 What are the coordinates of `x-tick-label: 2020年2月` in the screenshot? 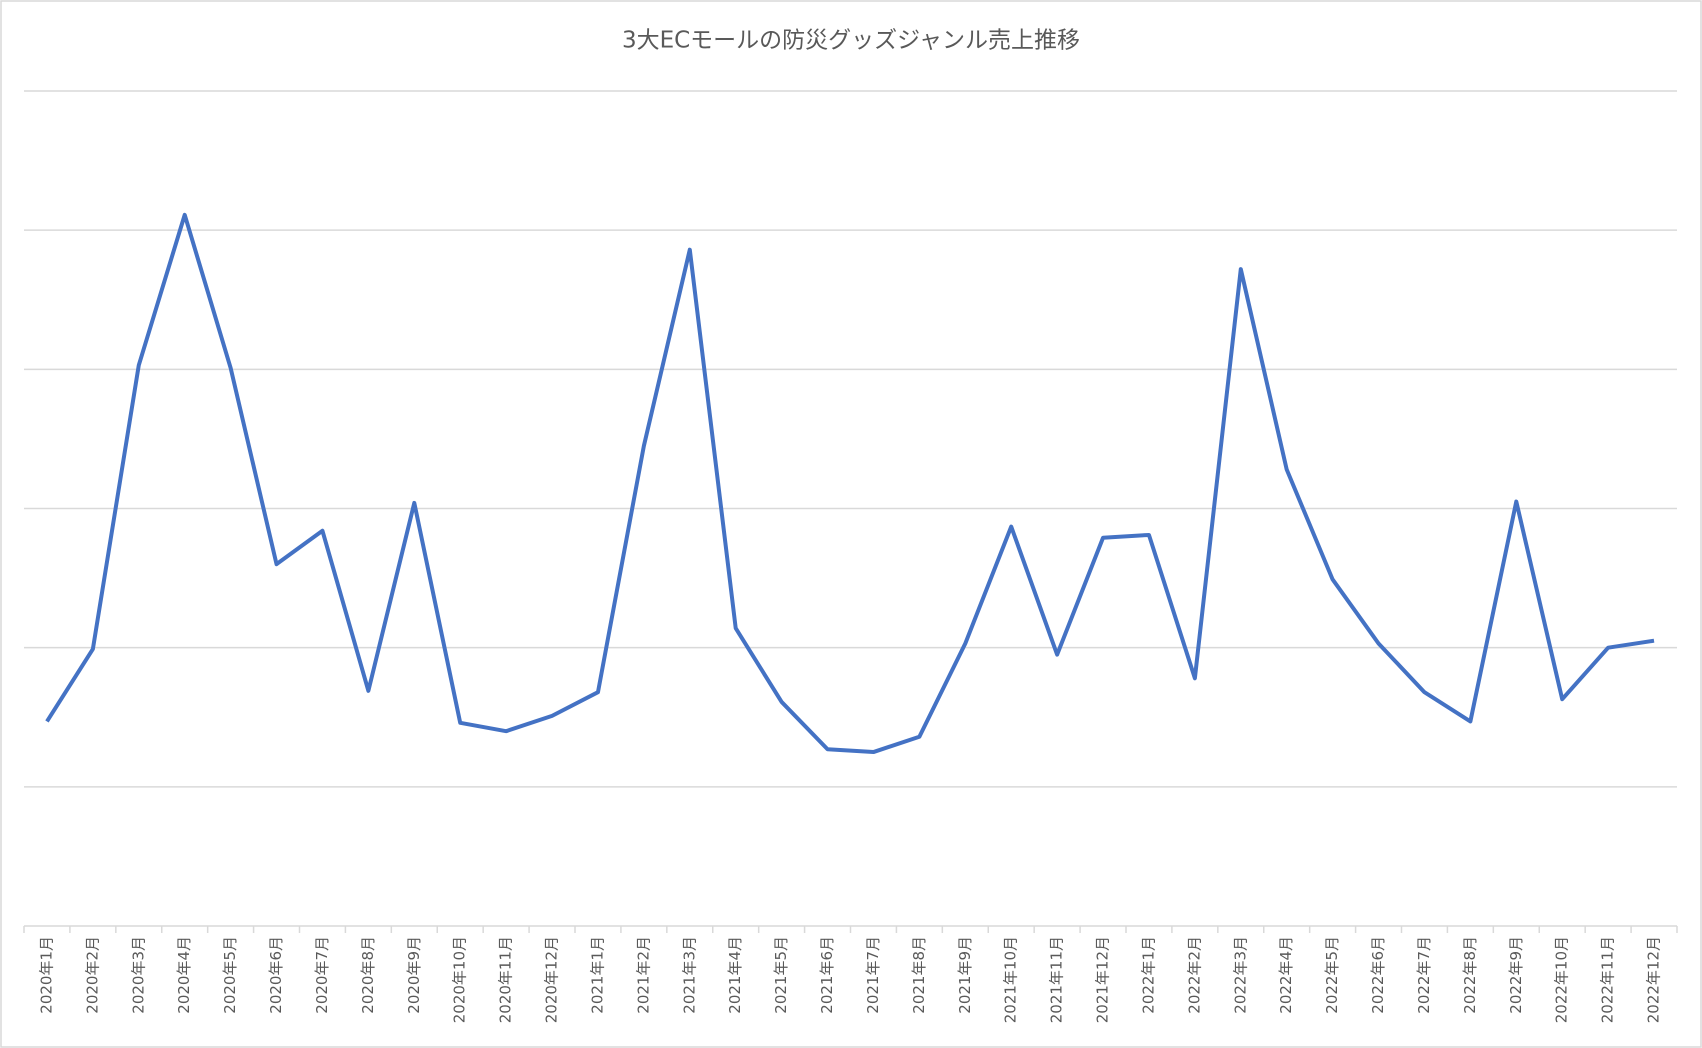 It's located at (92, 975).